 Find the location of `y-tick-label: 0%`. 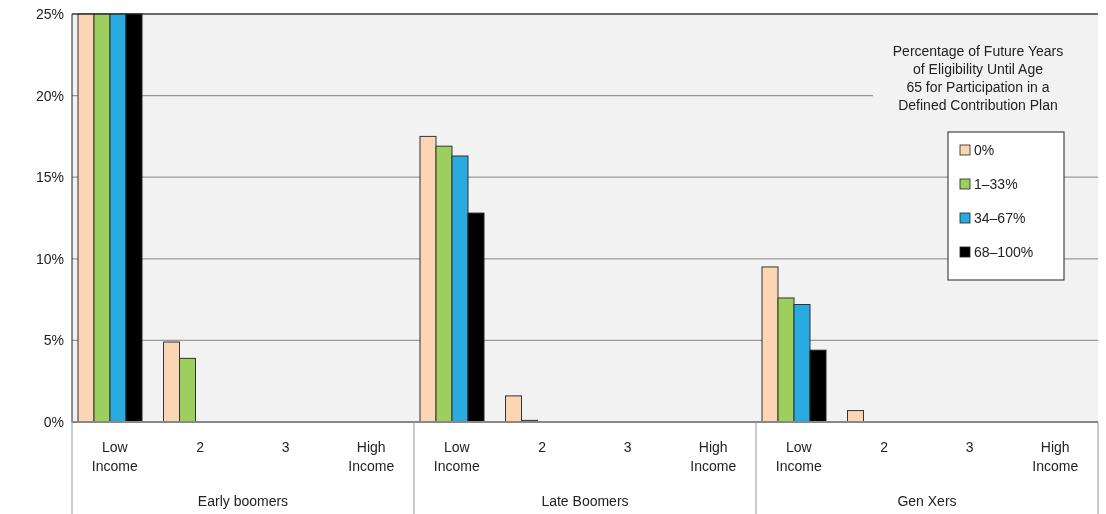

y-tick-label: 0% is located at coordinates (53, 422).